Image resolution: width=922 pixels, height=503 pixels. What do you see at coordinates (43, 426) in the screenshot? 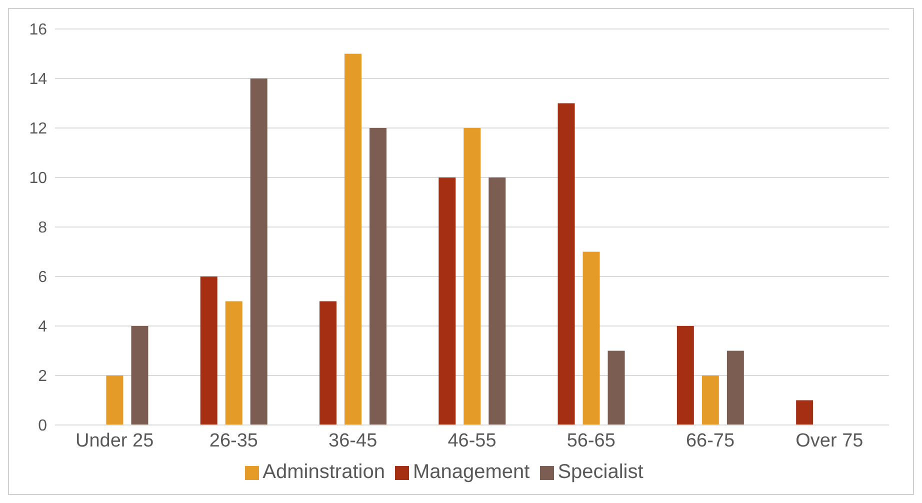
I see `y-tick-label: 0` at bounding box center [43, 426].